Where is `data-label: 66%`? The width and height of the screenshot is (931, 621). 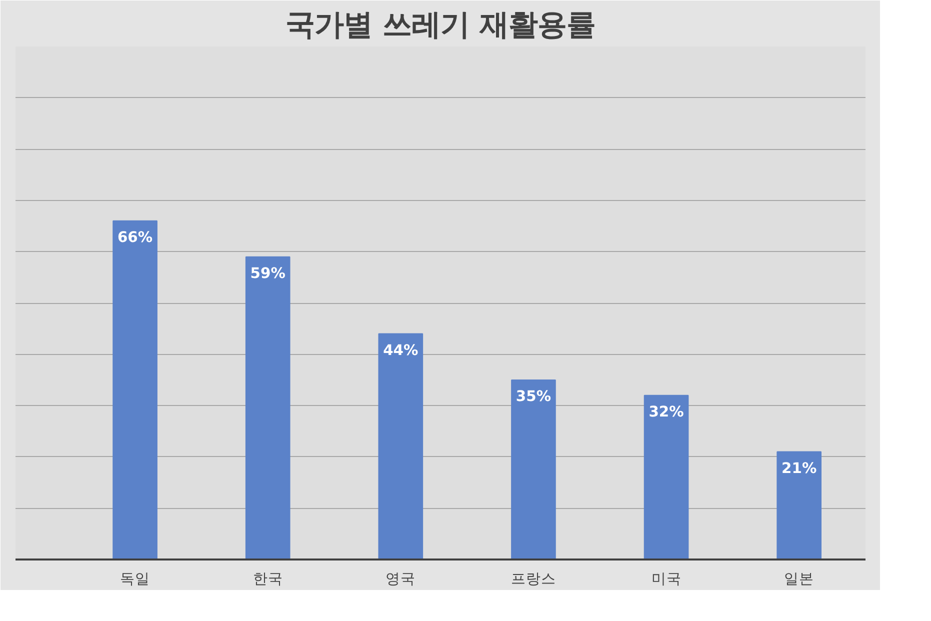
data-label: 66% is located at coordinates (135, 237).